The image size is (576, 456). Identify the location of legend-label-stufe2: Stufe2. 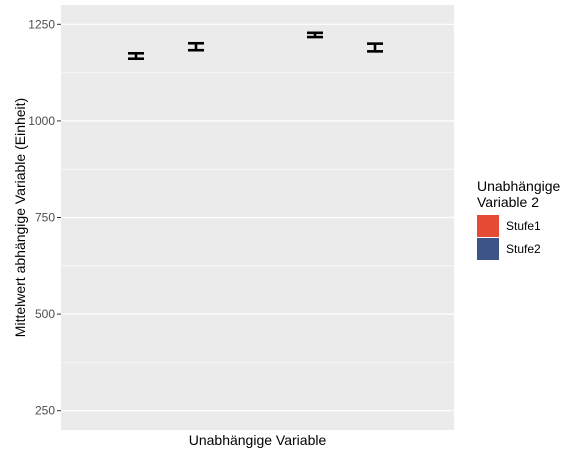
(523, 249).